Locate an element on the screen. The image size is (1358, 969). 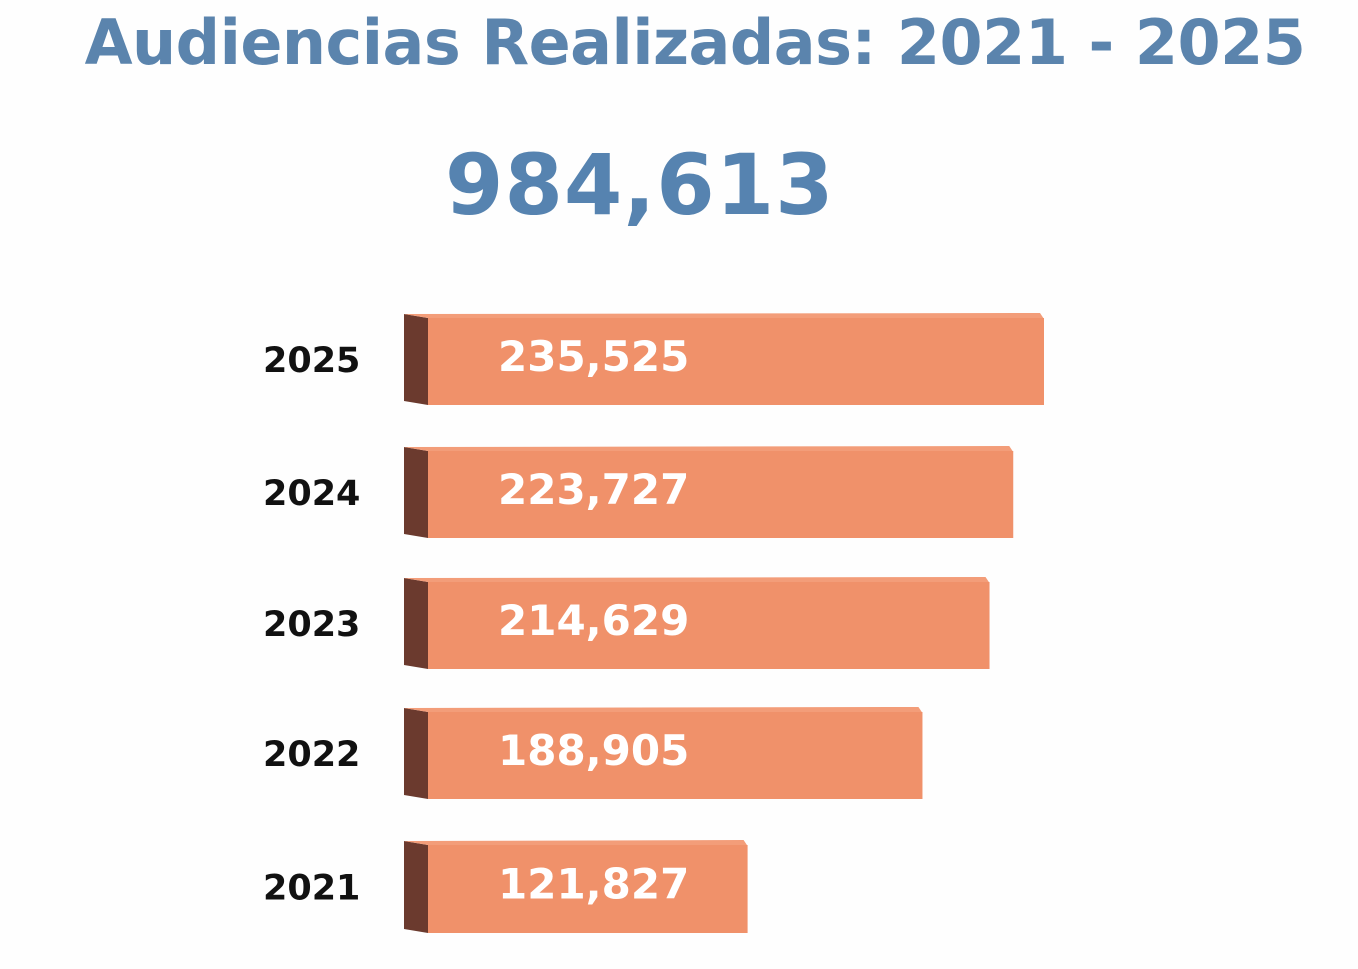
value-label-2023: 214,629 is located at coordinates (593, 620).